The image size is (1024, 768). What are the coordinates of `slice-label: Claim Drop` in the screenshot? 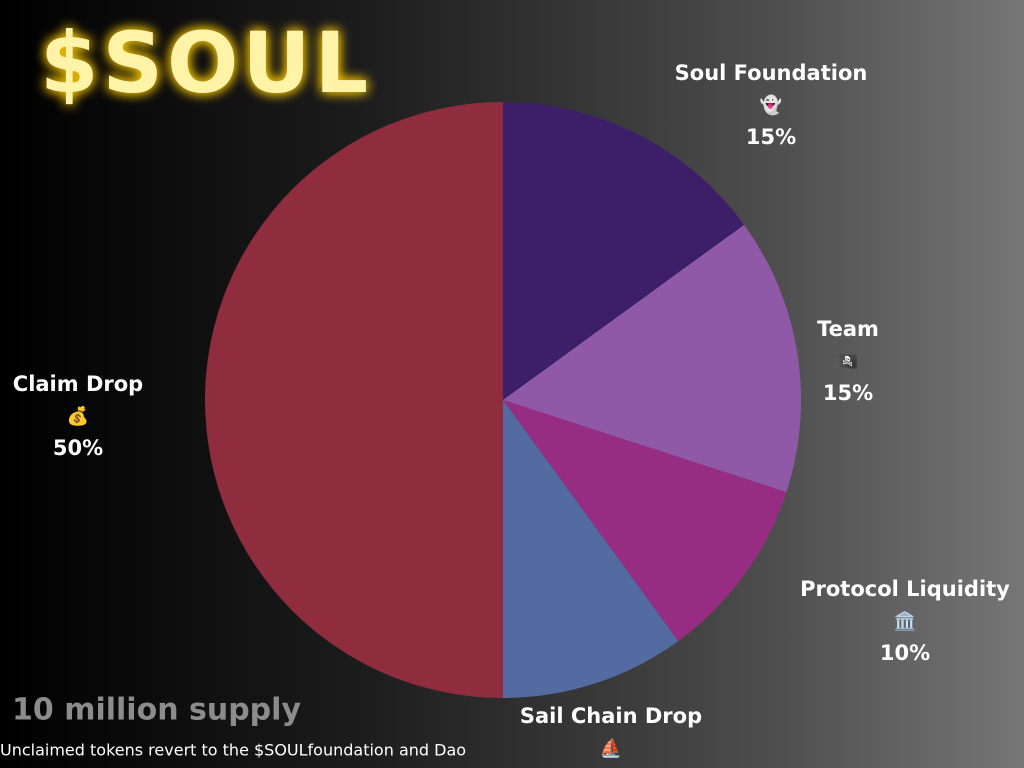 It's located at (78, 384).